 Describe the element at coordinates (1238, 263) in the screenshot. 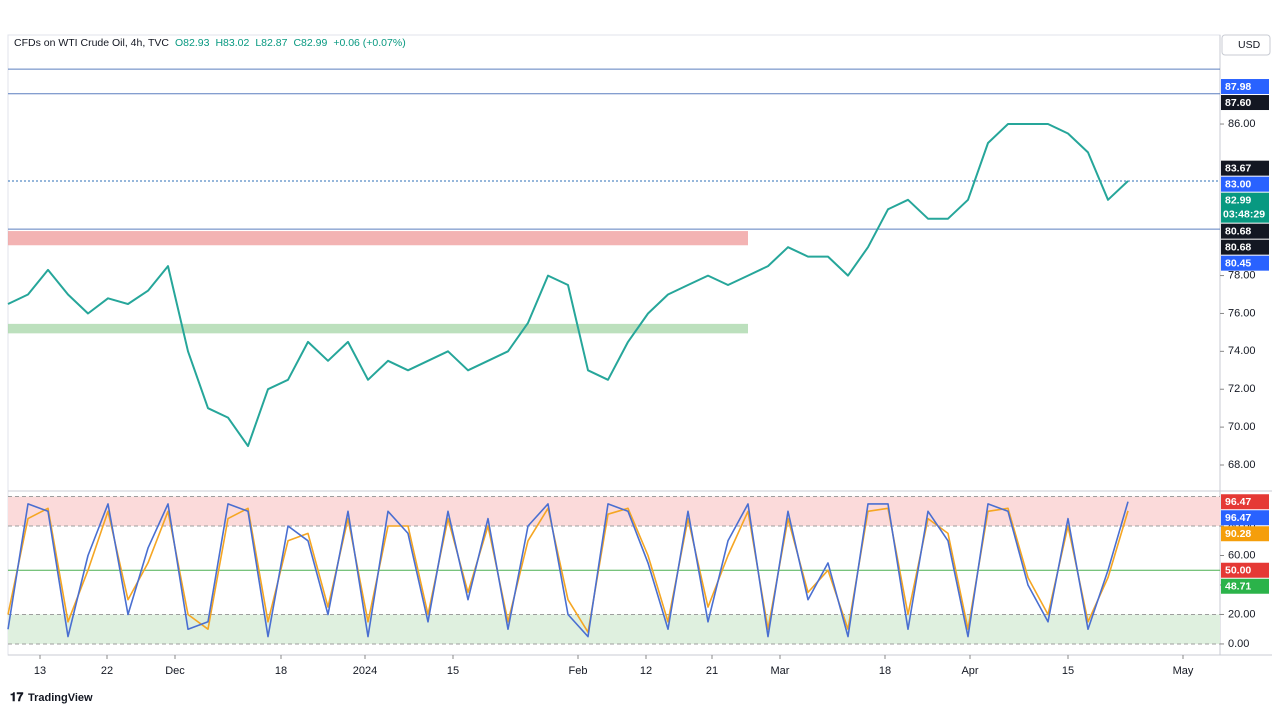

I see `price-badge-label: 80.45` at that location.